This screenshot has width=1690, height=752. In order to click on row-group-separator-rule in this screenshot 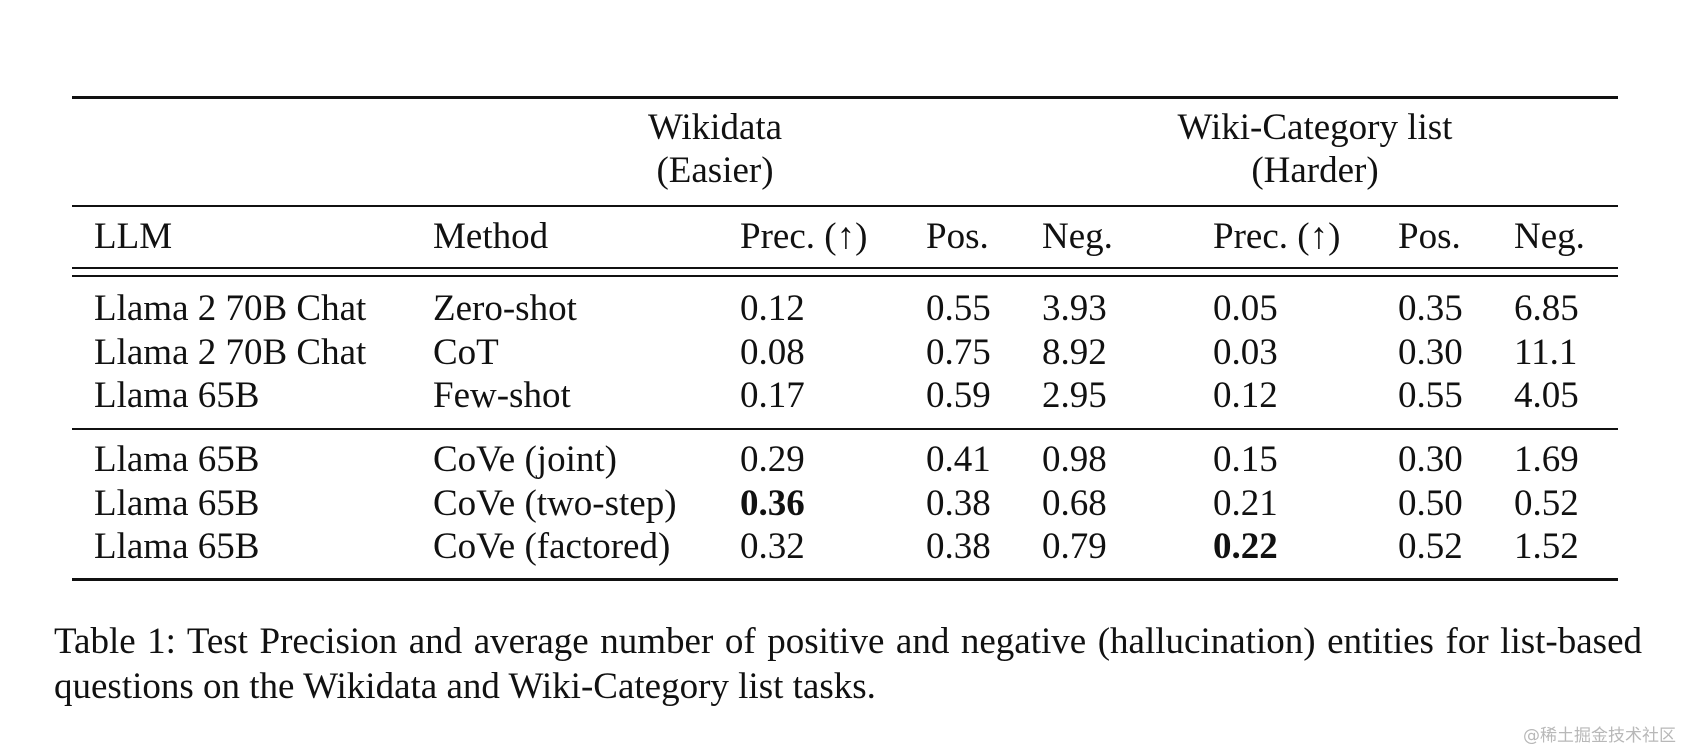, I will do `click(845, 429)`.